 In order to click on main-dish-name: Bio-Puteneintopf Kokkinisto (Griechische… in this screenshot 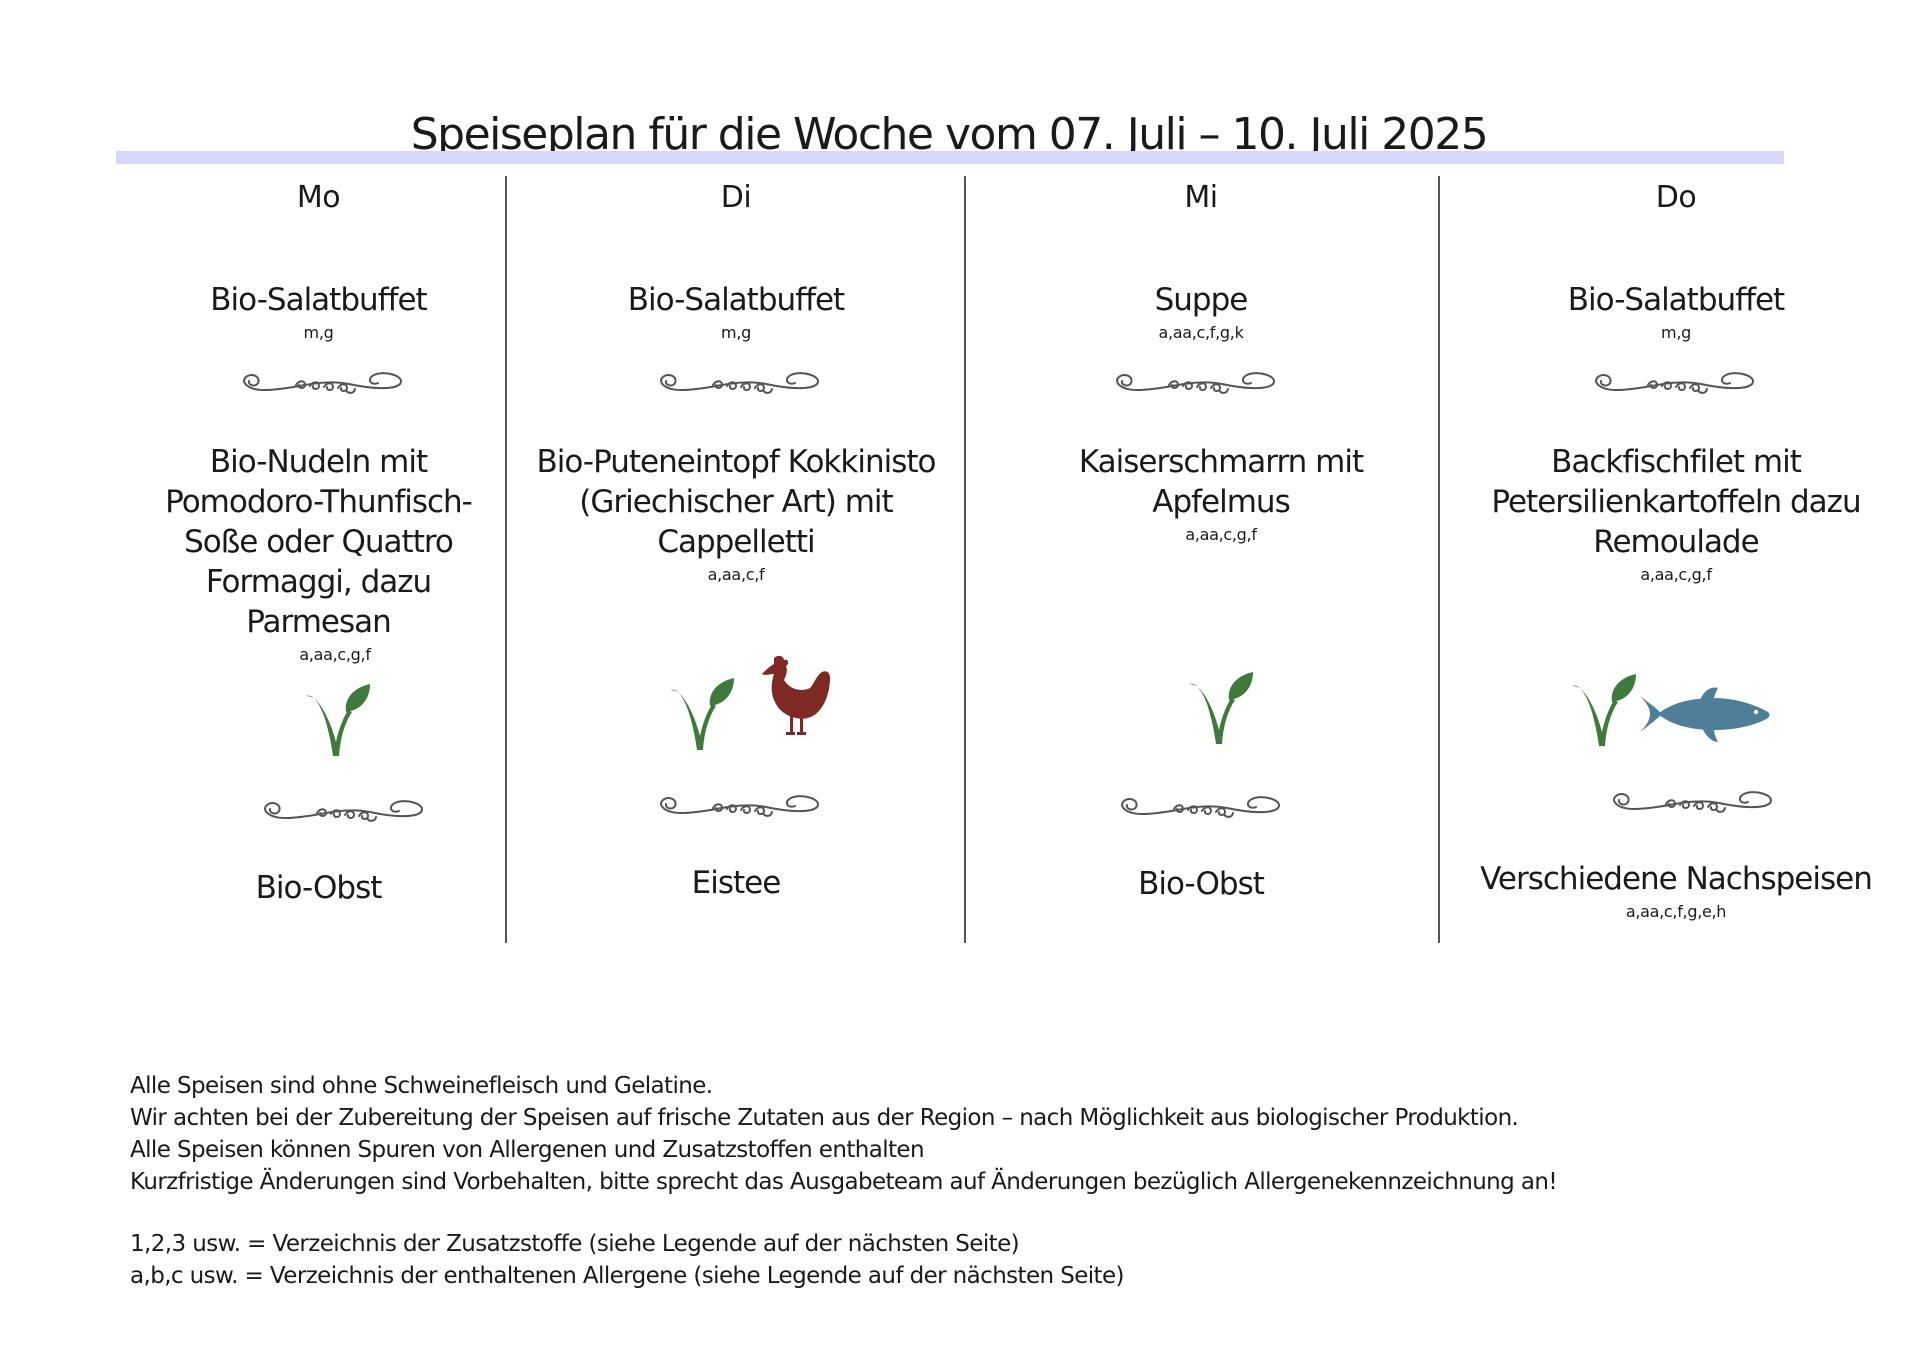, I will do `click(736, 502)`.